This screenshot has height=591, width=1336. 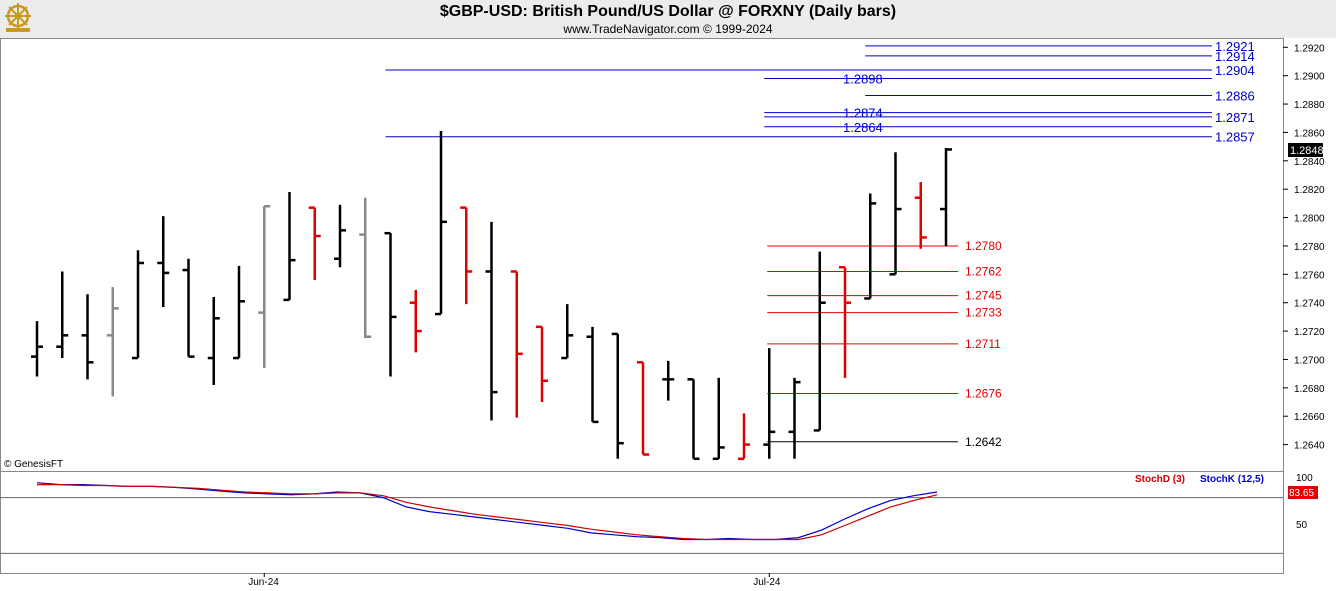 I want to click on time-axis-group: Jun-24 Jul-24, so click(x=514, y=580).